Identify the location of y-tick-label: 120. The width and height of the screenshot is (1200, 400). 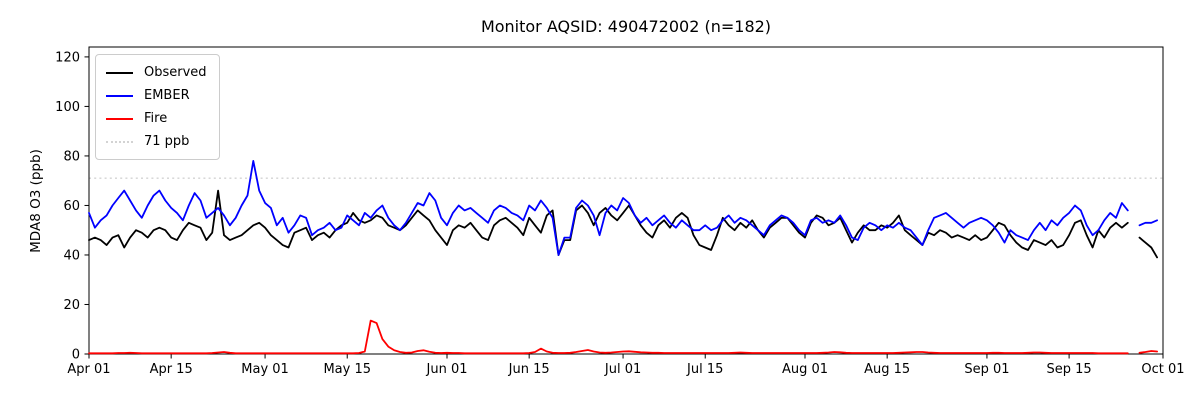
(67, 57).